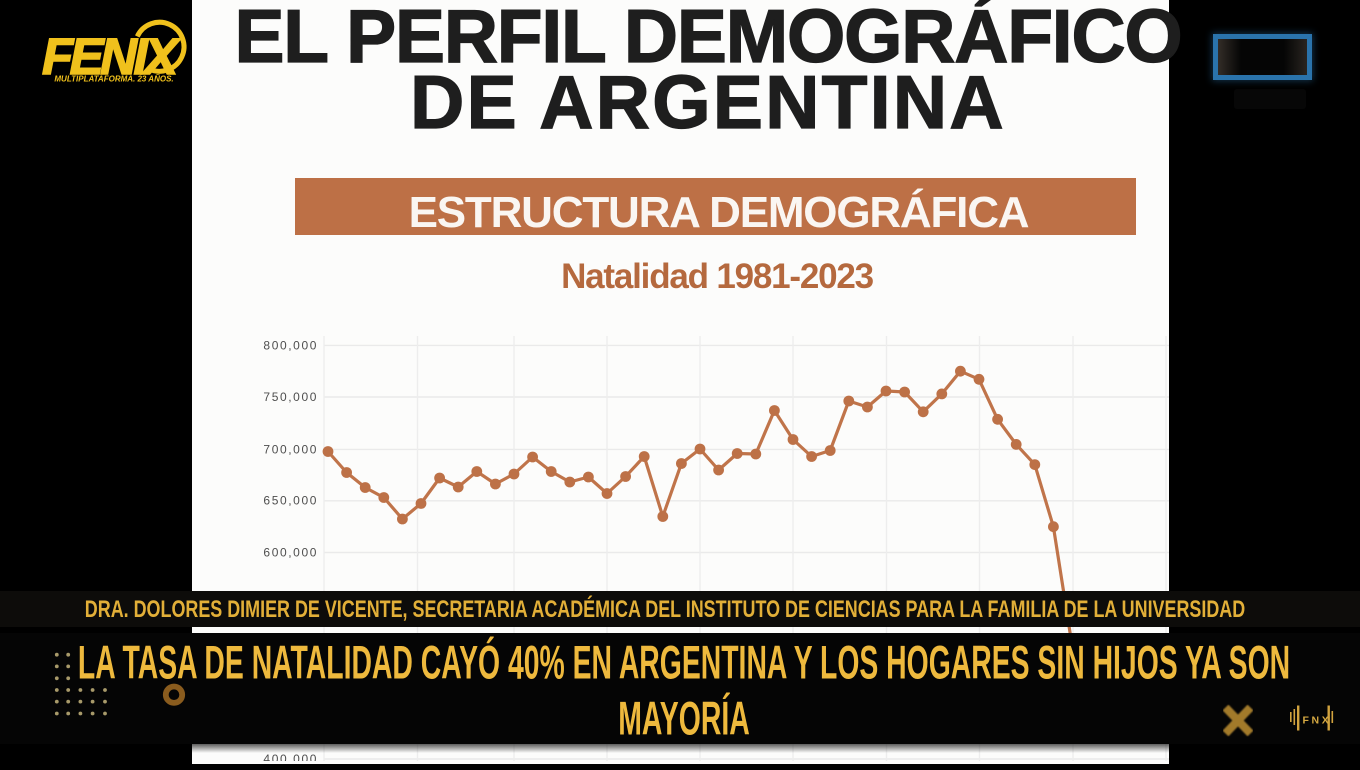 Image resolution: width=1360 pixels, height=770 pixels. What do you see at coordinates (290, 449) in the screenshot?
I see `svg-text: 700,000` at bounding box center [290, 449].